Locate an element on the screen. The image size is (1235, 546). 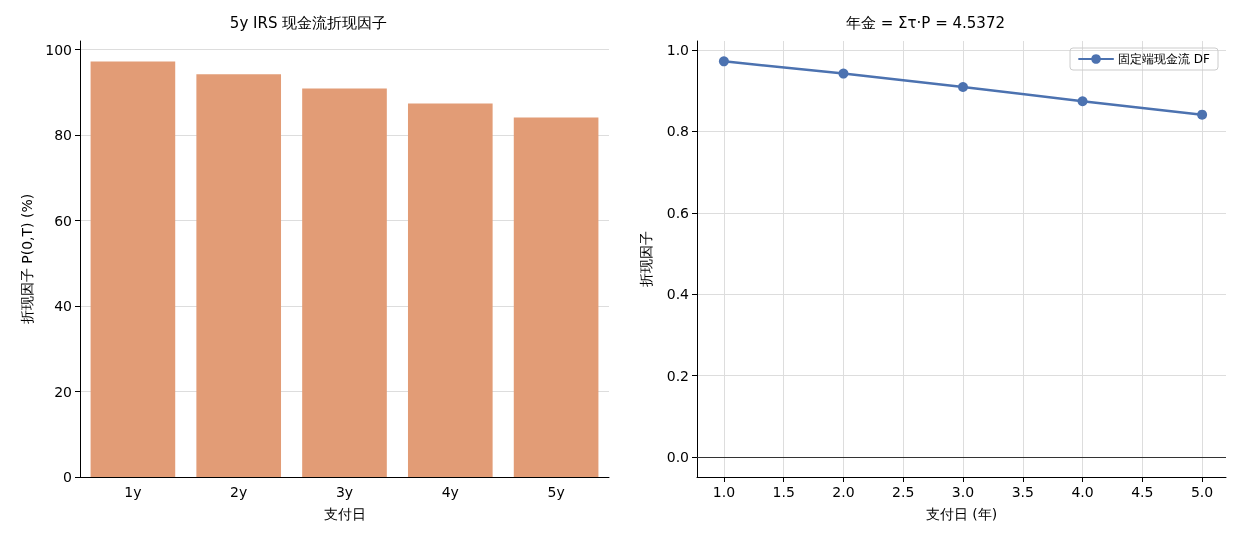
y-tick-label: 60 is located at coordinates (63, 220).